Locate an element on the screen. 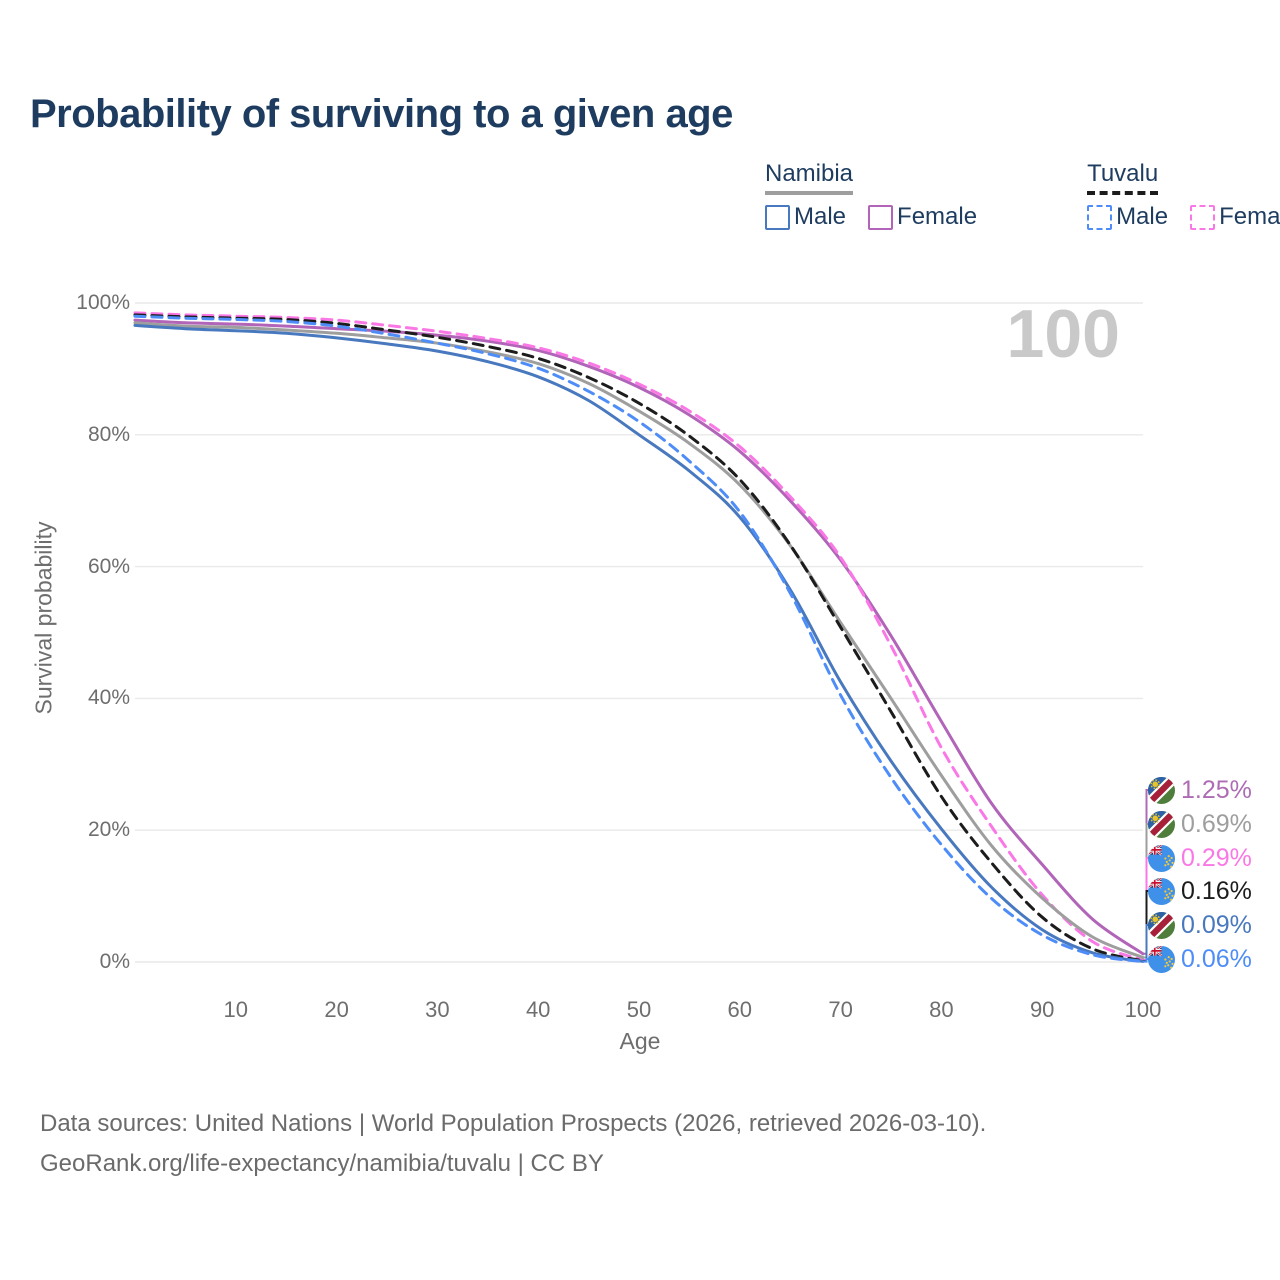 This screenshot has width=1280, height=1280. legend-title-tuvalu: Tuvalu is located at coordinates (1123, 177).